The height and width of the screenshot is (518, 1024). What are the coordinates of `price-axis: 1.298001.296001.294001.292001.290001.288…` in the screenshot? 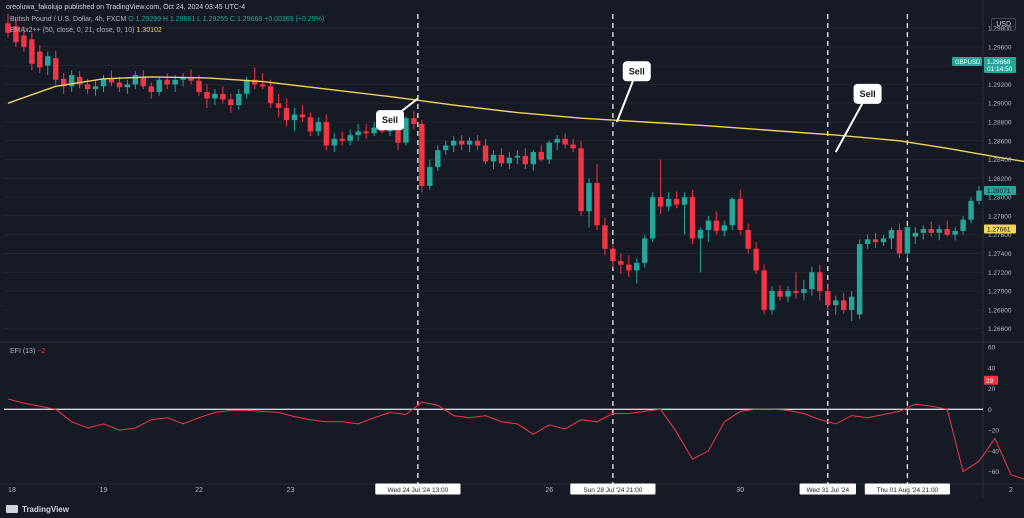 It's located at (984, 180).